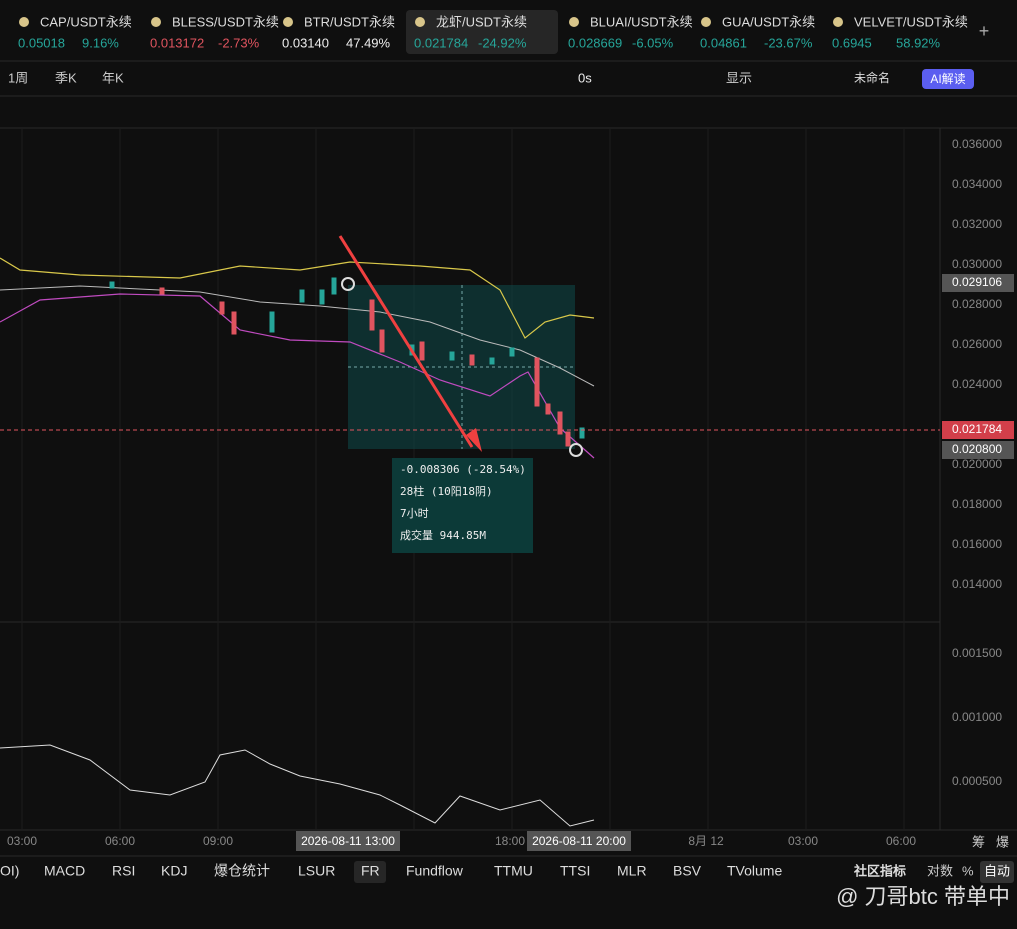  What do you see at coordinates (462, 505) in the screenshot?
I see `measure-tooltip` at bounding box center [462, 505].